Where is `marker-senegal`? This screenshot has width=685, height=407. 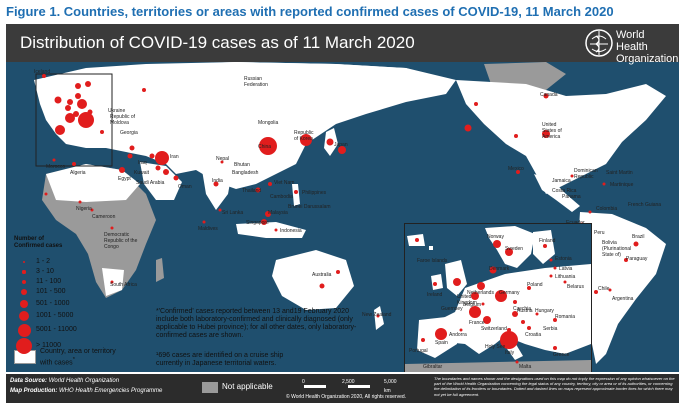
marker-senegal is located at coordinates (46, 194).